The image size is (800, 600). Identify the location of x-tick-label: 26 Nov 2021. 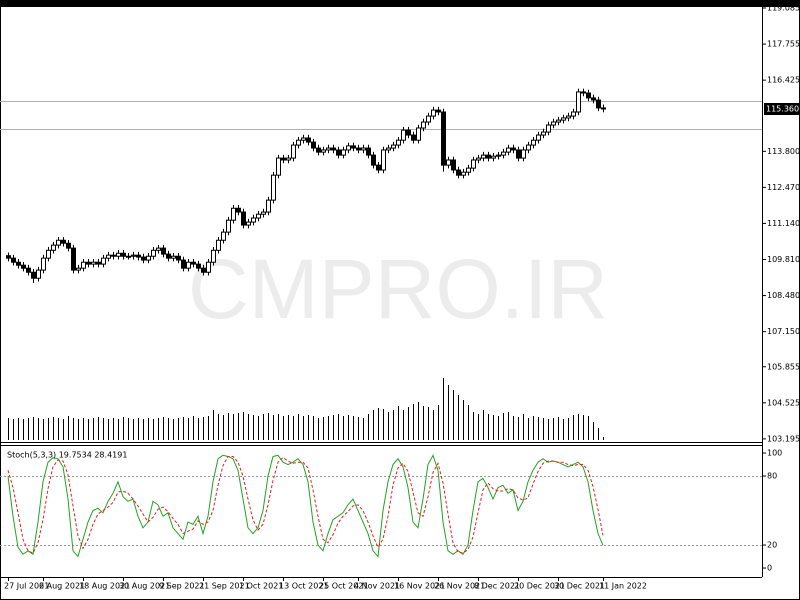
(459, 586).